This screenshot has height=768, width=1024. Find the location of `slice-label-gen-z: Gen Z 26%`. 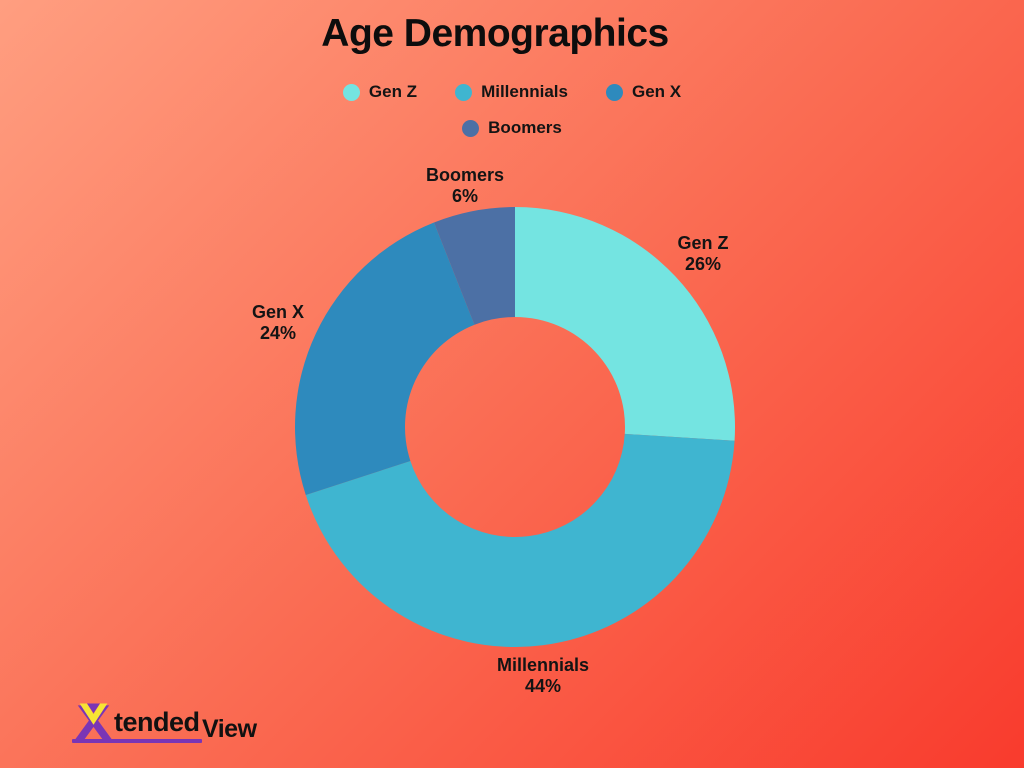

slice-label-gen-z: Gen Z 26% is located at coordinates (702, 254).